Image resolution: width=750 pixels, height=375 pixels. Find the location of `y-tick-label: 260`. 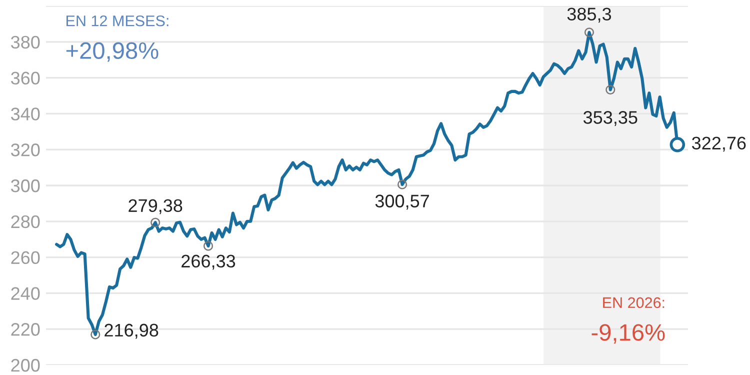

y-tick-label: 260 is located at coordinates (25, 257).